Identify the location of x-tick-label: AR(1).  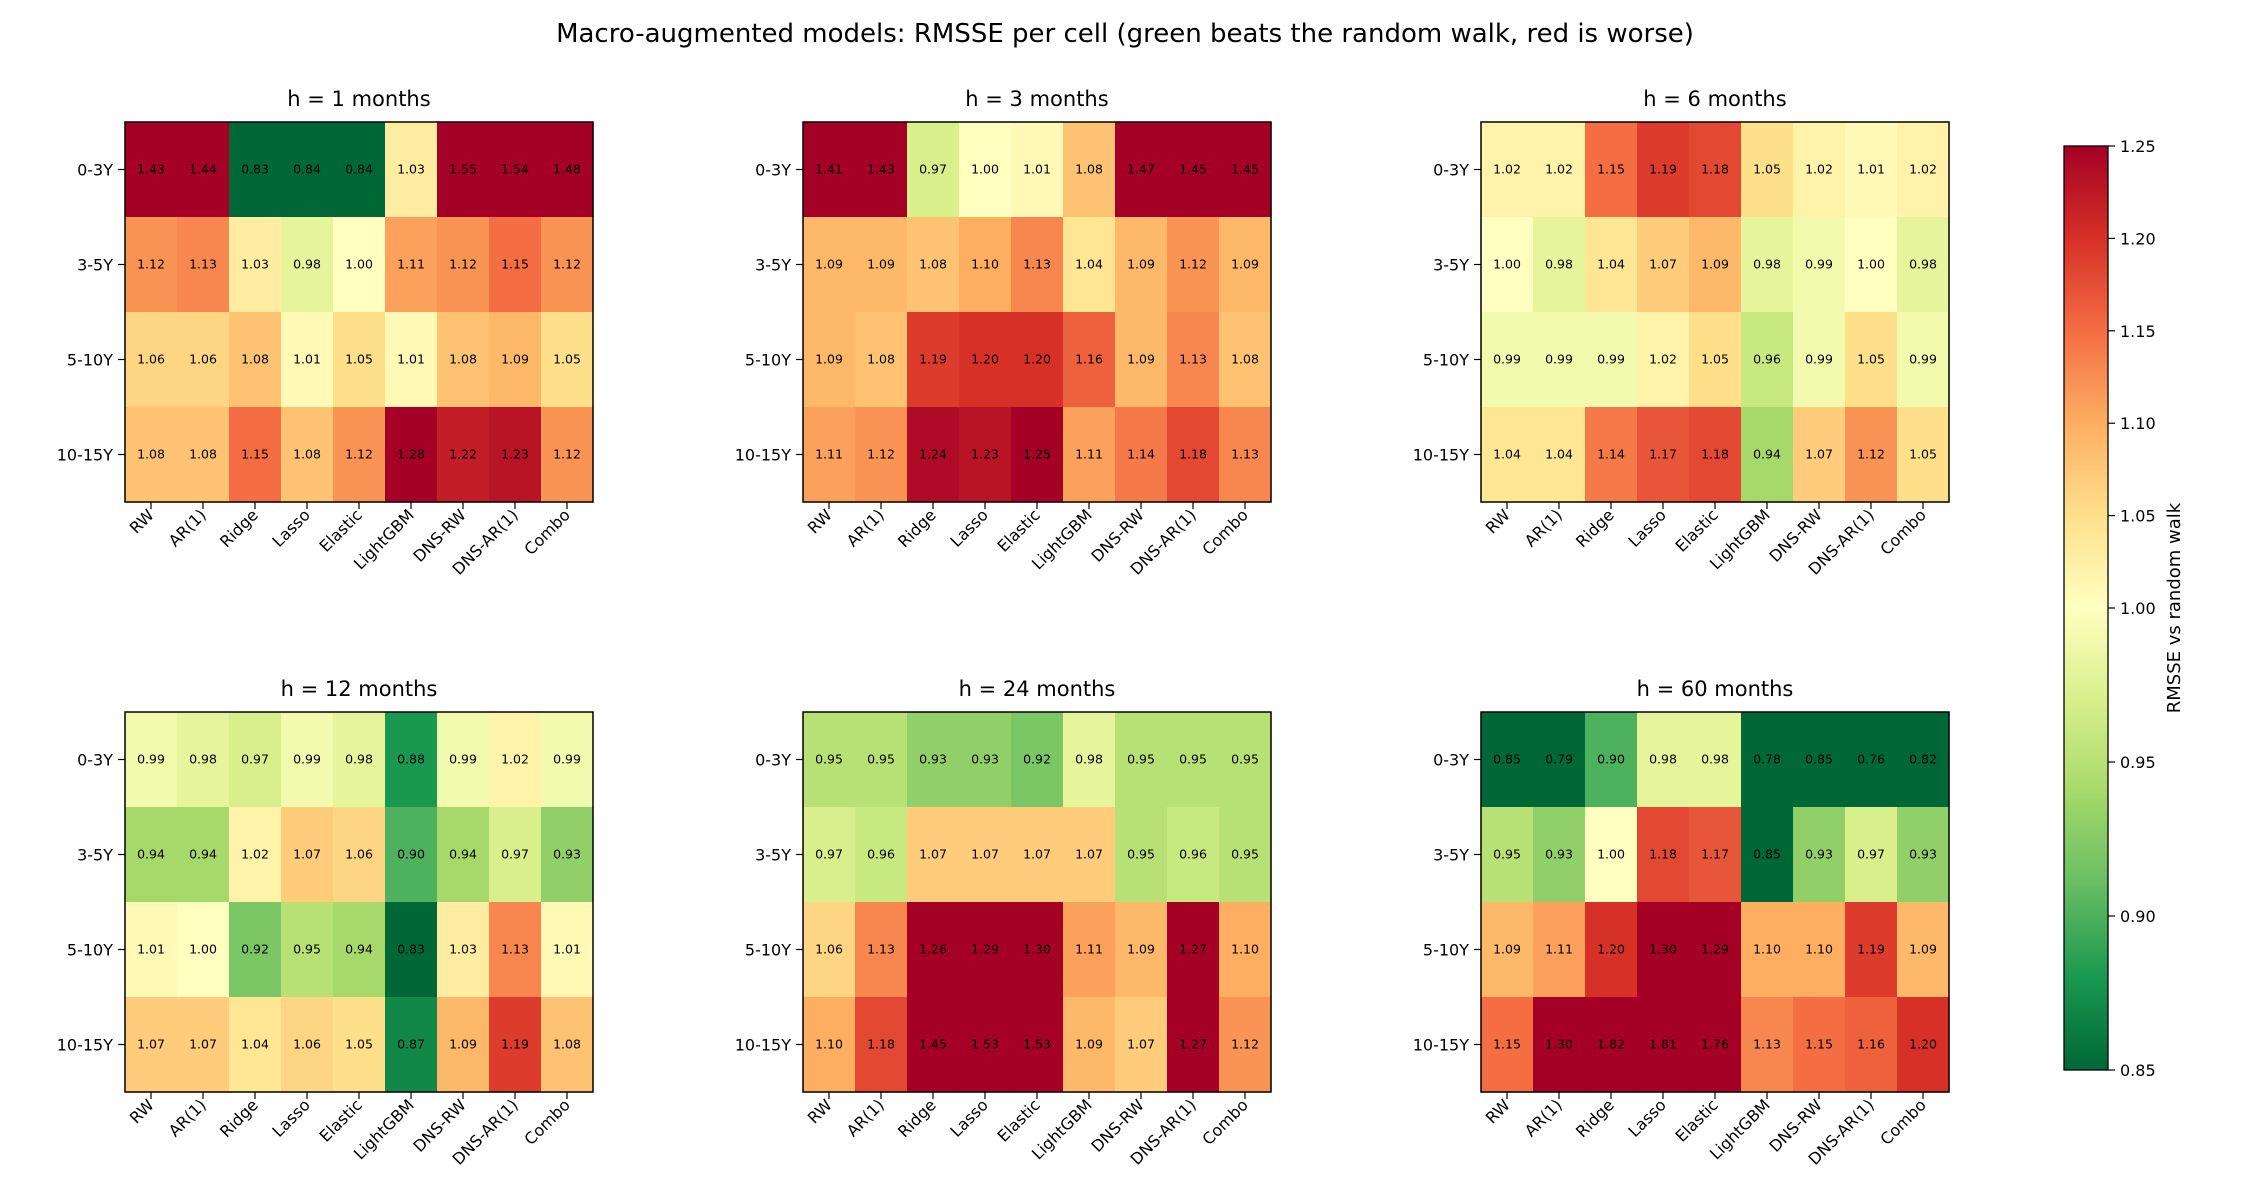
(1543, 1117).